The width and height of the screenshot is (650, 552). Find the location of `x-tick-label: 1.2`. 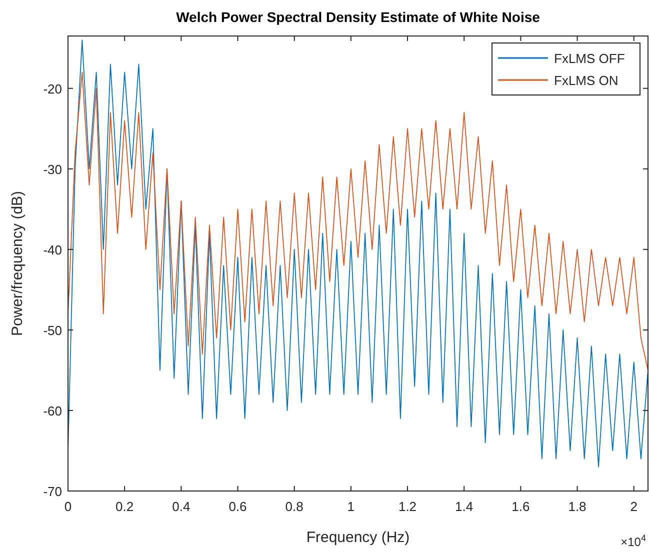

x-tick-label: 1.2 is located at coordinates (407, 506).